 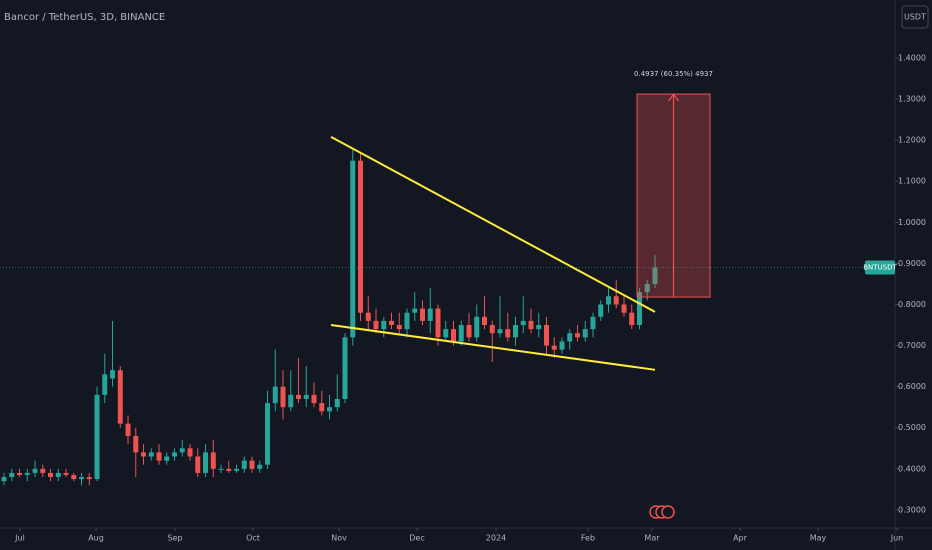 What do you see at coordinates (96, 538) in the screenshot?
I see `x-tick-label: Aug` at bounding box center [96, 538].